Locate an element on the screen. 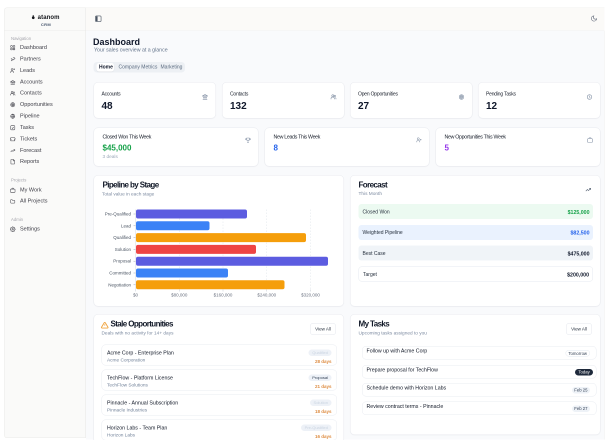  svg-text: $80,000 is located at coordinates (179, 295).